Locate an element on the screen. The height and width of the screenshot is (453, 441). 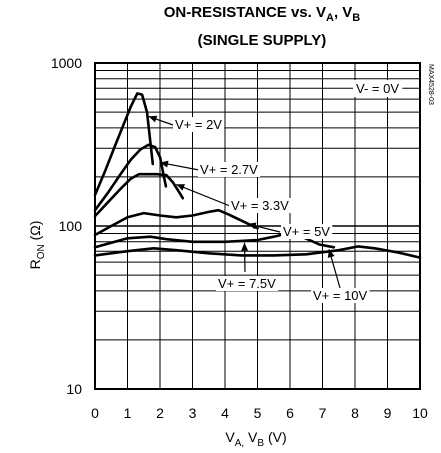
y-tick-label: 100 is located at coordinates (71, 226).